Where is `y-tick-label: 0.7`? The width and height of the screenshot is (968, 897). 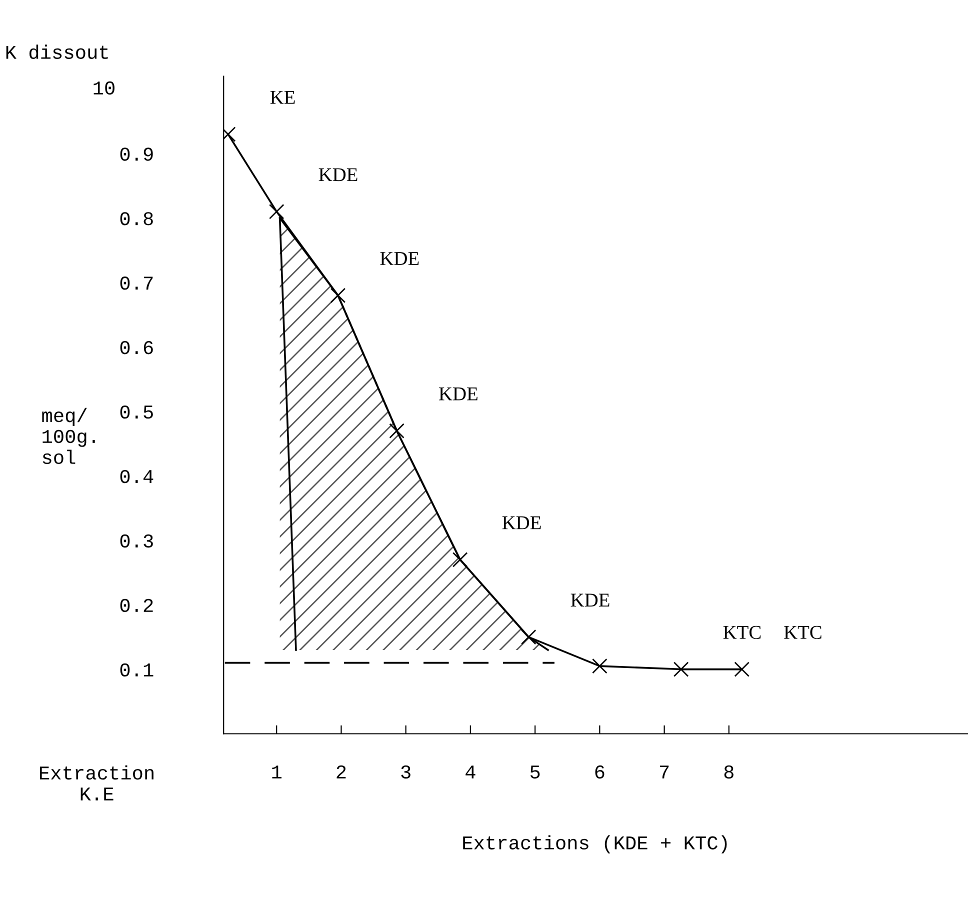 y-tick-label: 0.7 is located at coordinates (136, 283).